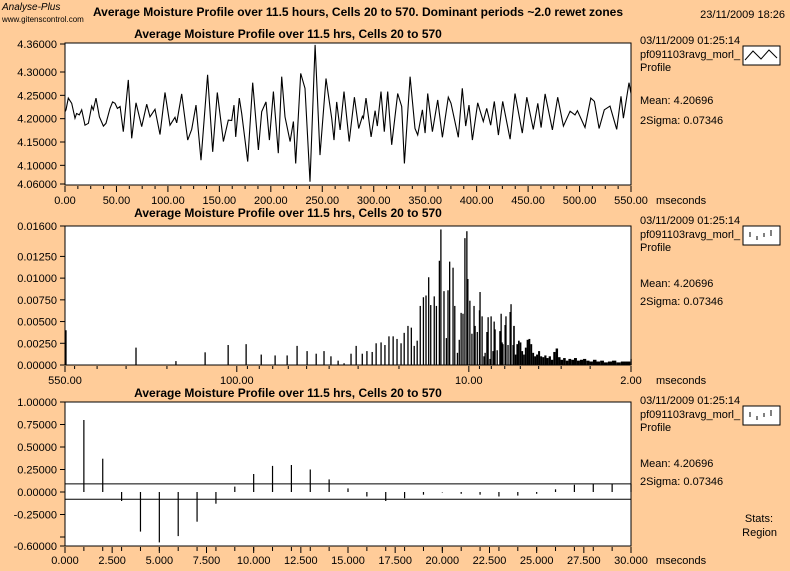 The height and width of the screenshot is (571, 790). What do you see at coordinates (207, 561) in the screenshot?
I see `x-tick-label: 7.500` at bounding box center [207, 561].